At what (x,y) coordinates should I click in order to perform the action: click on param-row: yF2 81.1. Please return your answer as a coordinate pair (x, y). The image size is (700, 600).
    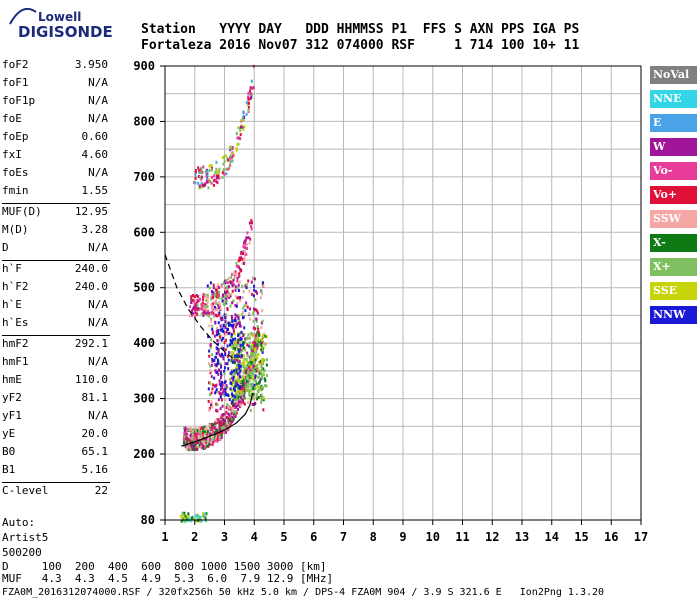
    Looking at the image, I should click on (55, 400).